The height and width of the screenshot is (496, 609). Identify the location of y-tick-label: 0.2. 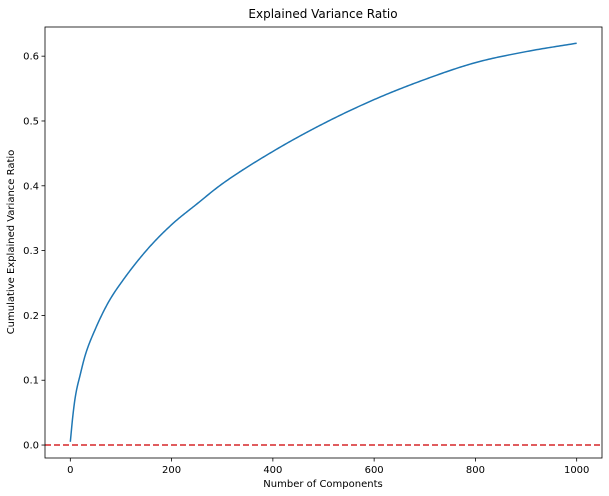
(31, 316).